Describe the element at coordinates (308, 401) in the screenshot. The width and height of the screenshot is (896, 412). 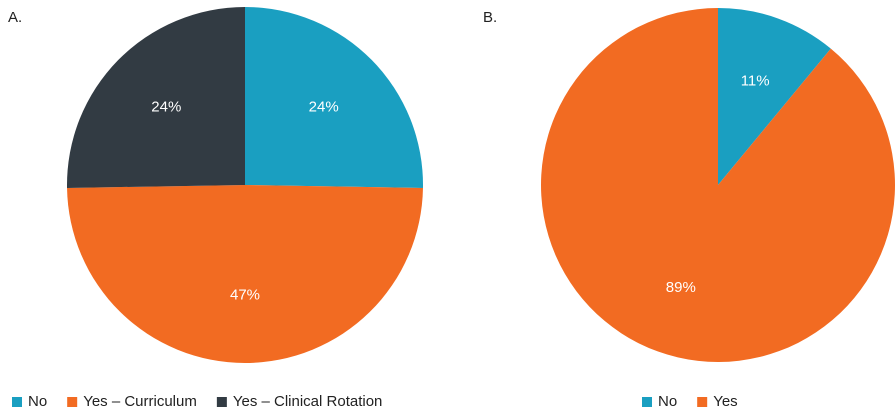
I see `legend-label: Yes – Clinical Rotation` at that location.